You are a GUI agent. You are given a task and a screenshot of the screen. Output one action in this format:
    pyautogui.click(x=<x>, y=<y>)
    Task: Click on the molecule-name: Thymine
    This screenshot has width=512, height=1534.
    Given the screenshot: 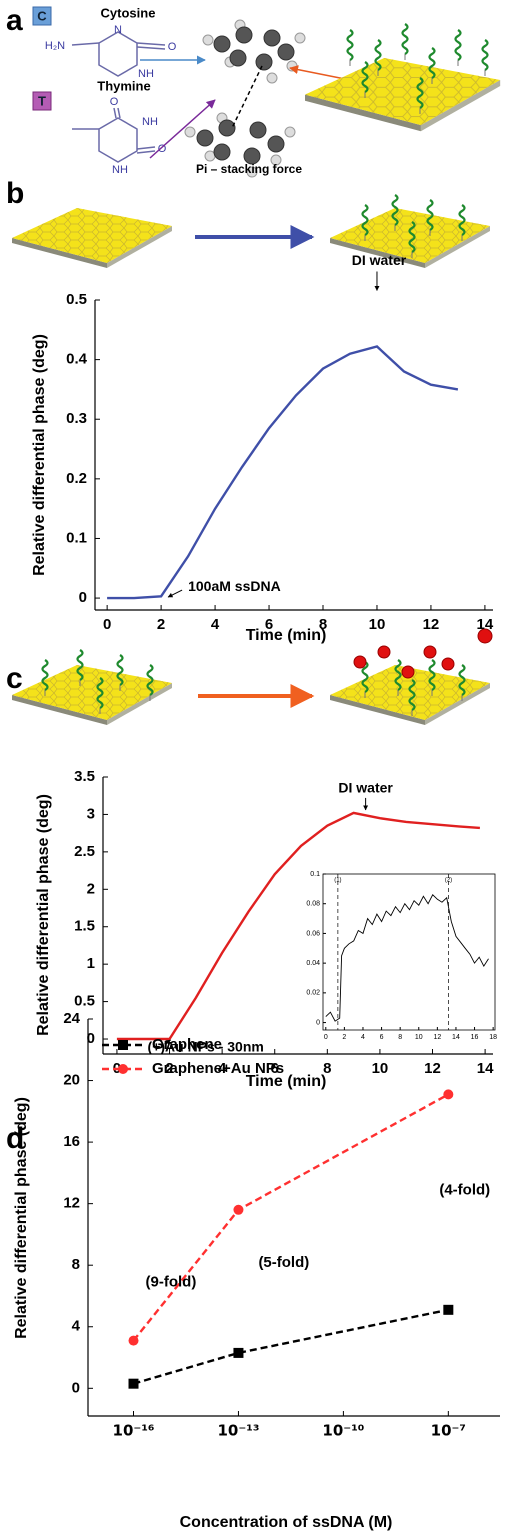 What is the action you would take?
    pyautogui.click(x=123, y=85)
    